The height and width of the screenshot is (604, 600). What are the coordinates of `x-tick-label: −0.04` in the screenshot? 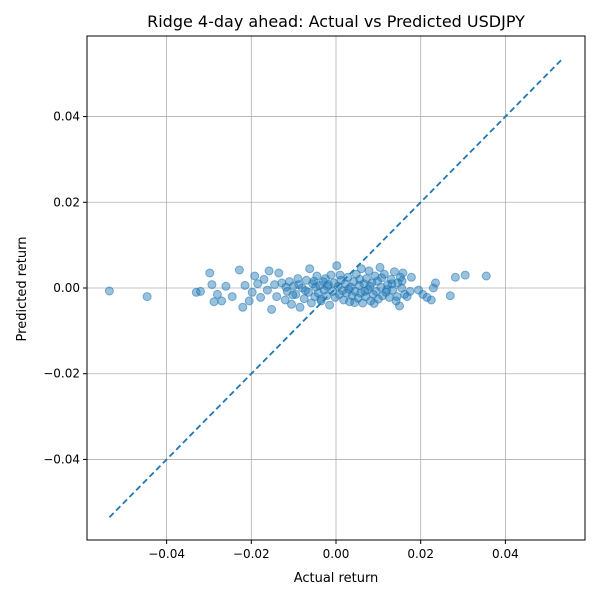 It's located at (166, 554).